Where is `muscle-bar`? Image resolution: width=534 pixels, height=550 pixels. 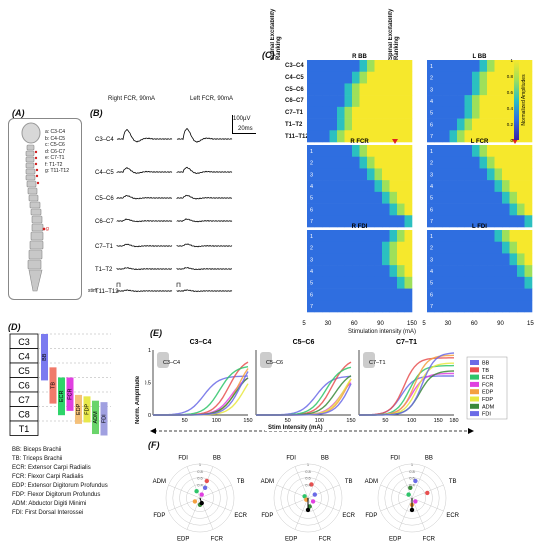
muscle-bar is located at coordinates (78, 409).